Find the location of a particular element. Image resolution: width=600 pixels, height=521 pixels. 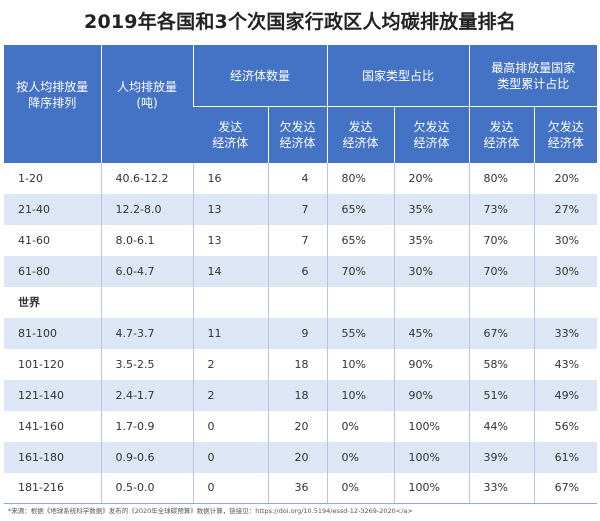

cell-per-capita: 8.0-6.1 is located at coordinates (146, 240).